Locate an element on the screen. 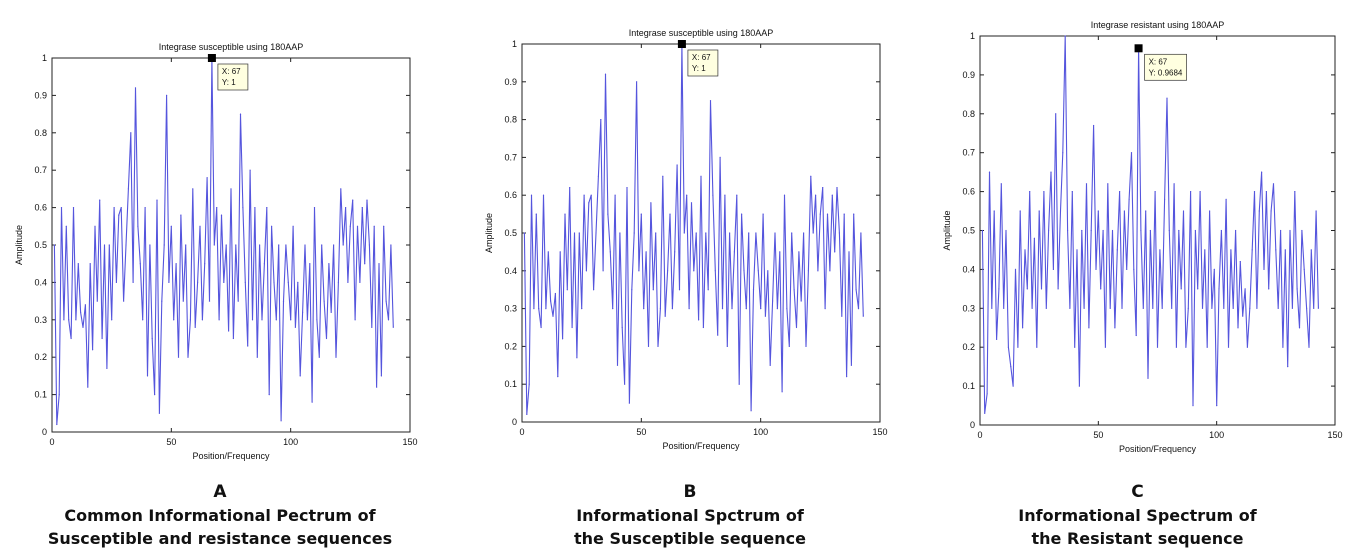 This screenshot has height=558, width=1345. y-tick-label: 0.7 is located at coordinates (40, 170).